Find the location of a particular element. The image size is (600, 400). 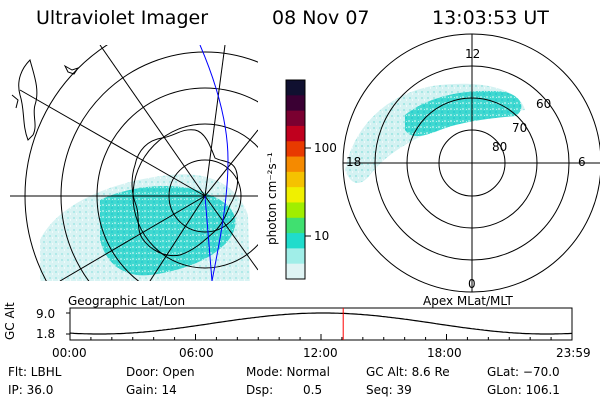

altitude-plot is located at coordinates (319, 324).